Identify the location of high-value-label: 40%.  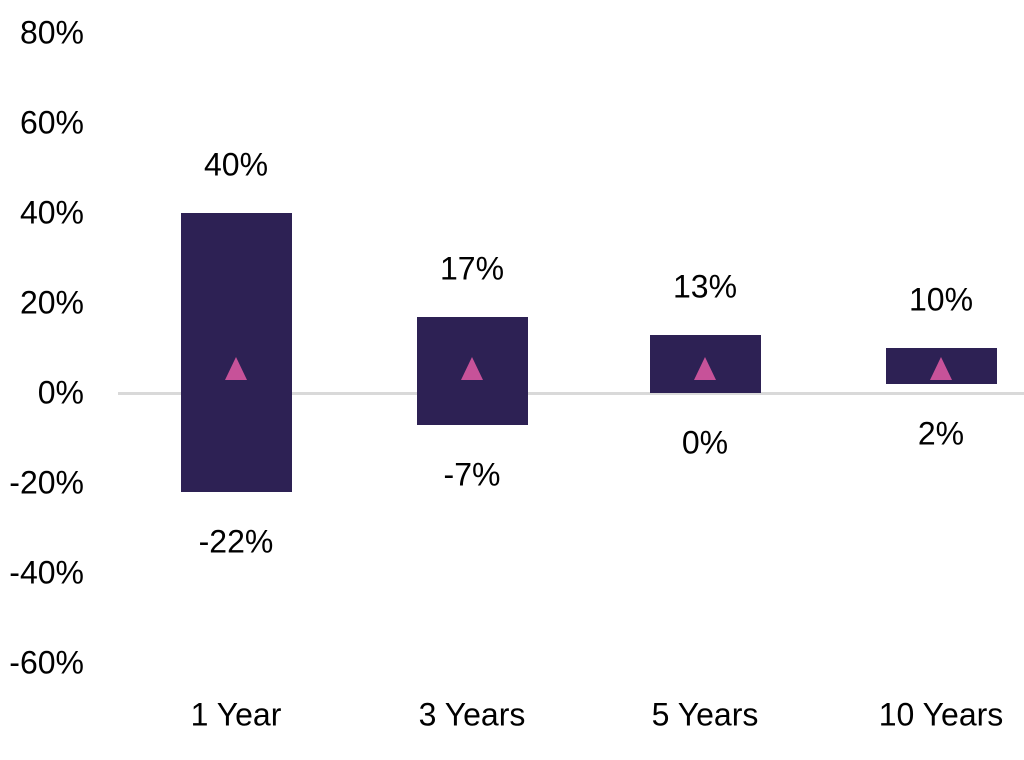
(236, 164).